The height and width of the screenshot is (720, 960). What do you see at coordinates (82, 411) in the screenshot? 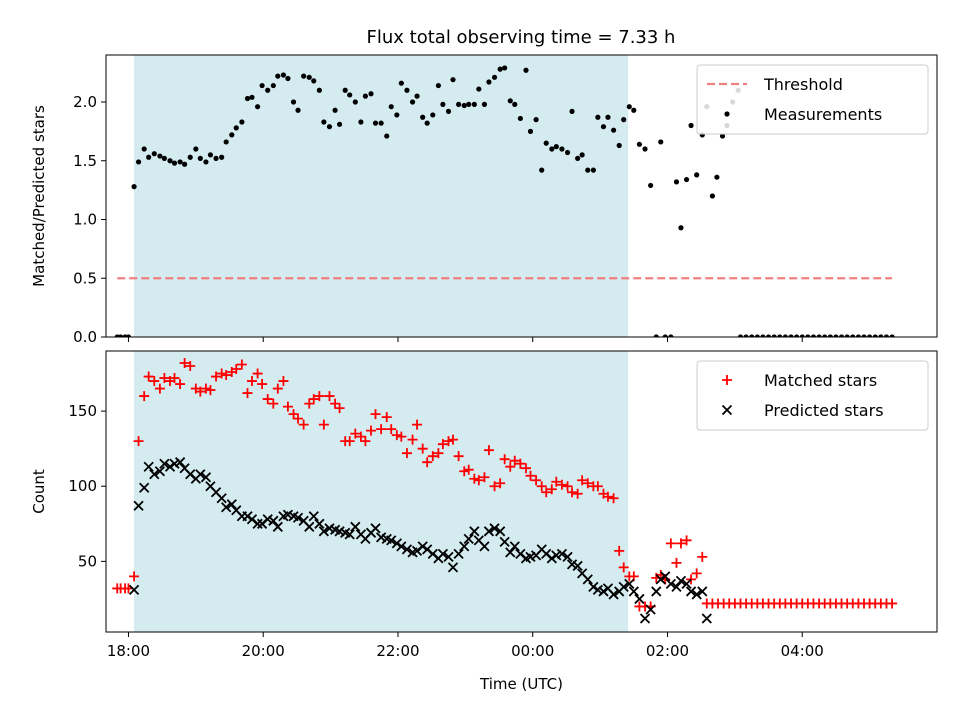
I see `y-tick-label: 150` at bounding box center [82, 411].